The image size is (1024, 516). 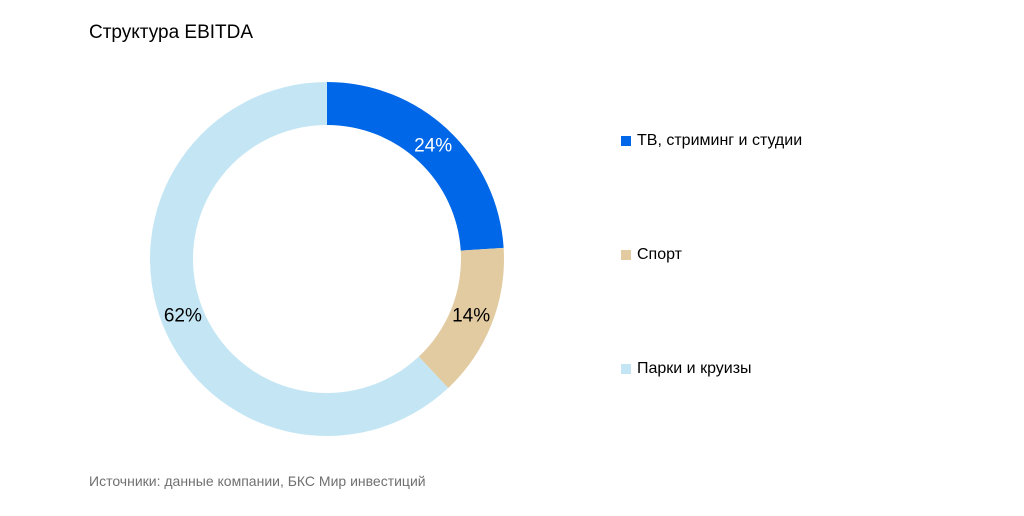 I want to click on donut-slice-sport, so click(x=461, y=318).